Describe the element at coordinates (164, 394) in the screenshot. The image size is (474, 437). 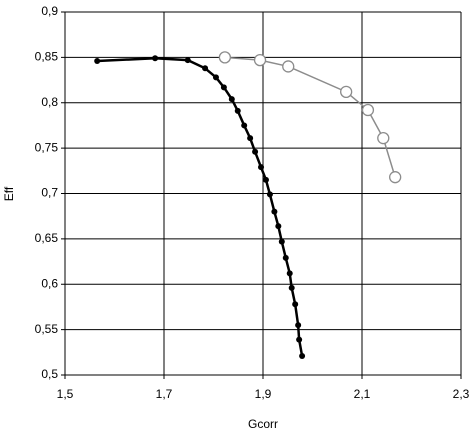
I see `x-tick-label: 1,7` at that location.